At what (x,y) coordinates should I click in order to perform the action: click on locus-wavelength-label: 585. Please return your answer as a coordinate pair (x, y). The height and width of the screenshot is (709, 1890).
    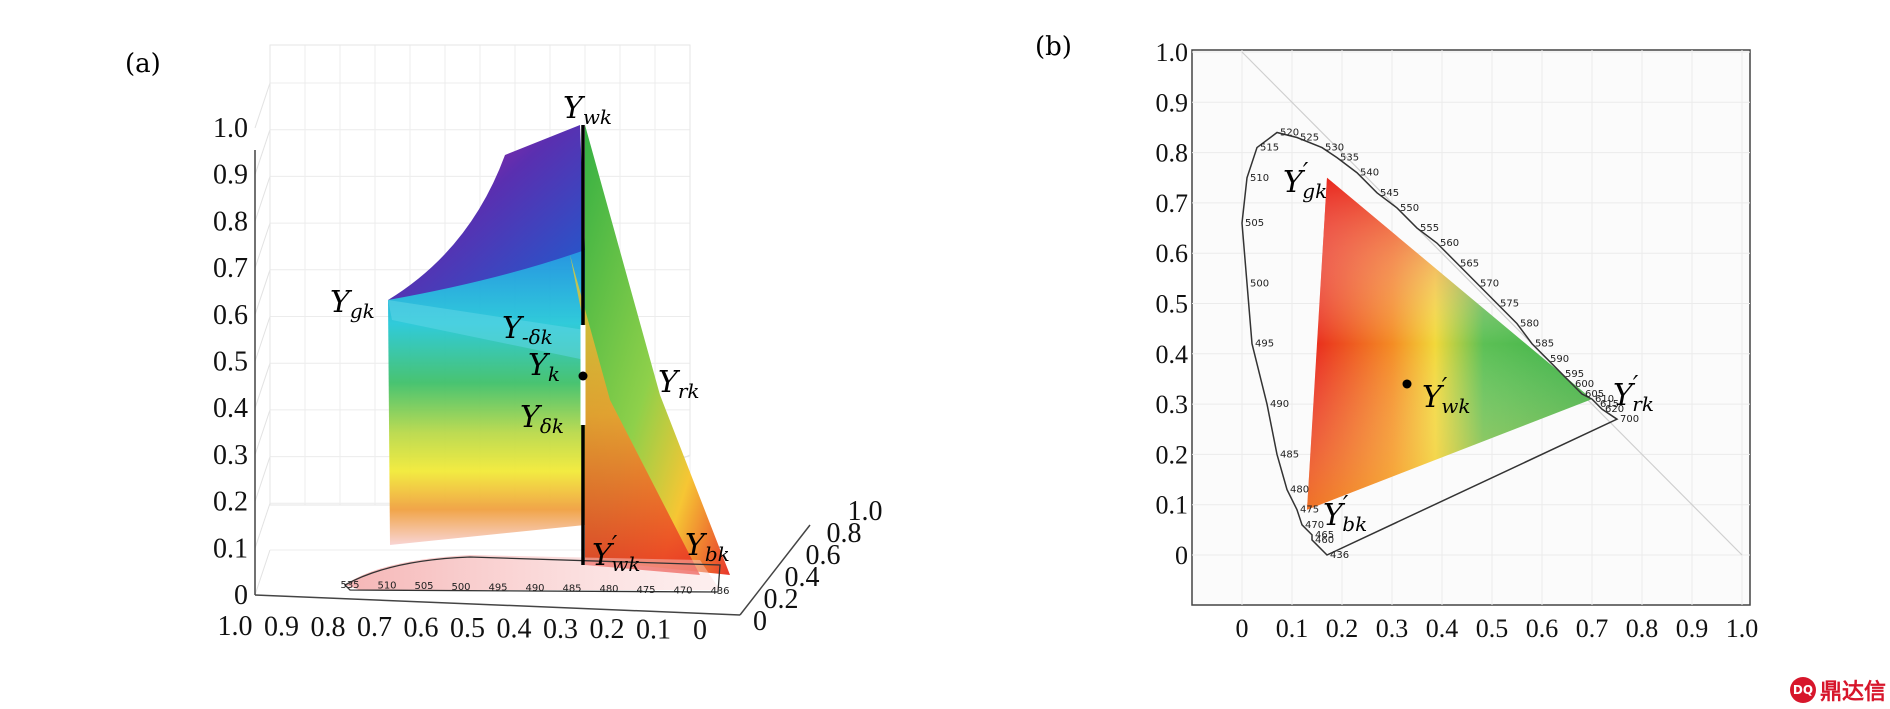
    Looking at the image, I should click on (1544, 344).